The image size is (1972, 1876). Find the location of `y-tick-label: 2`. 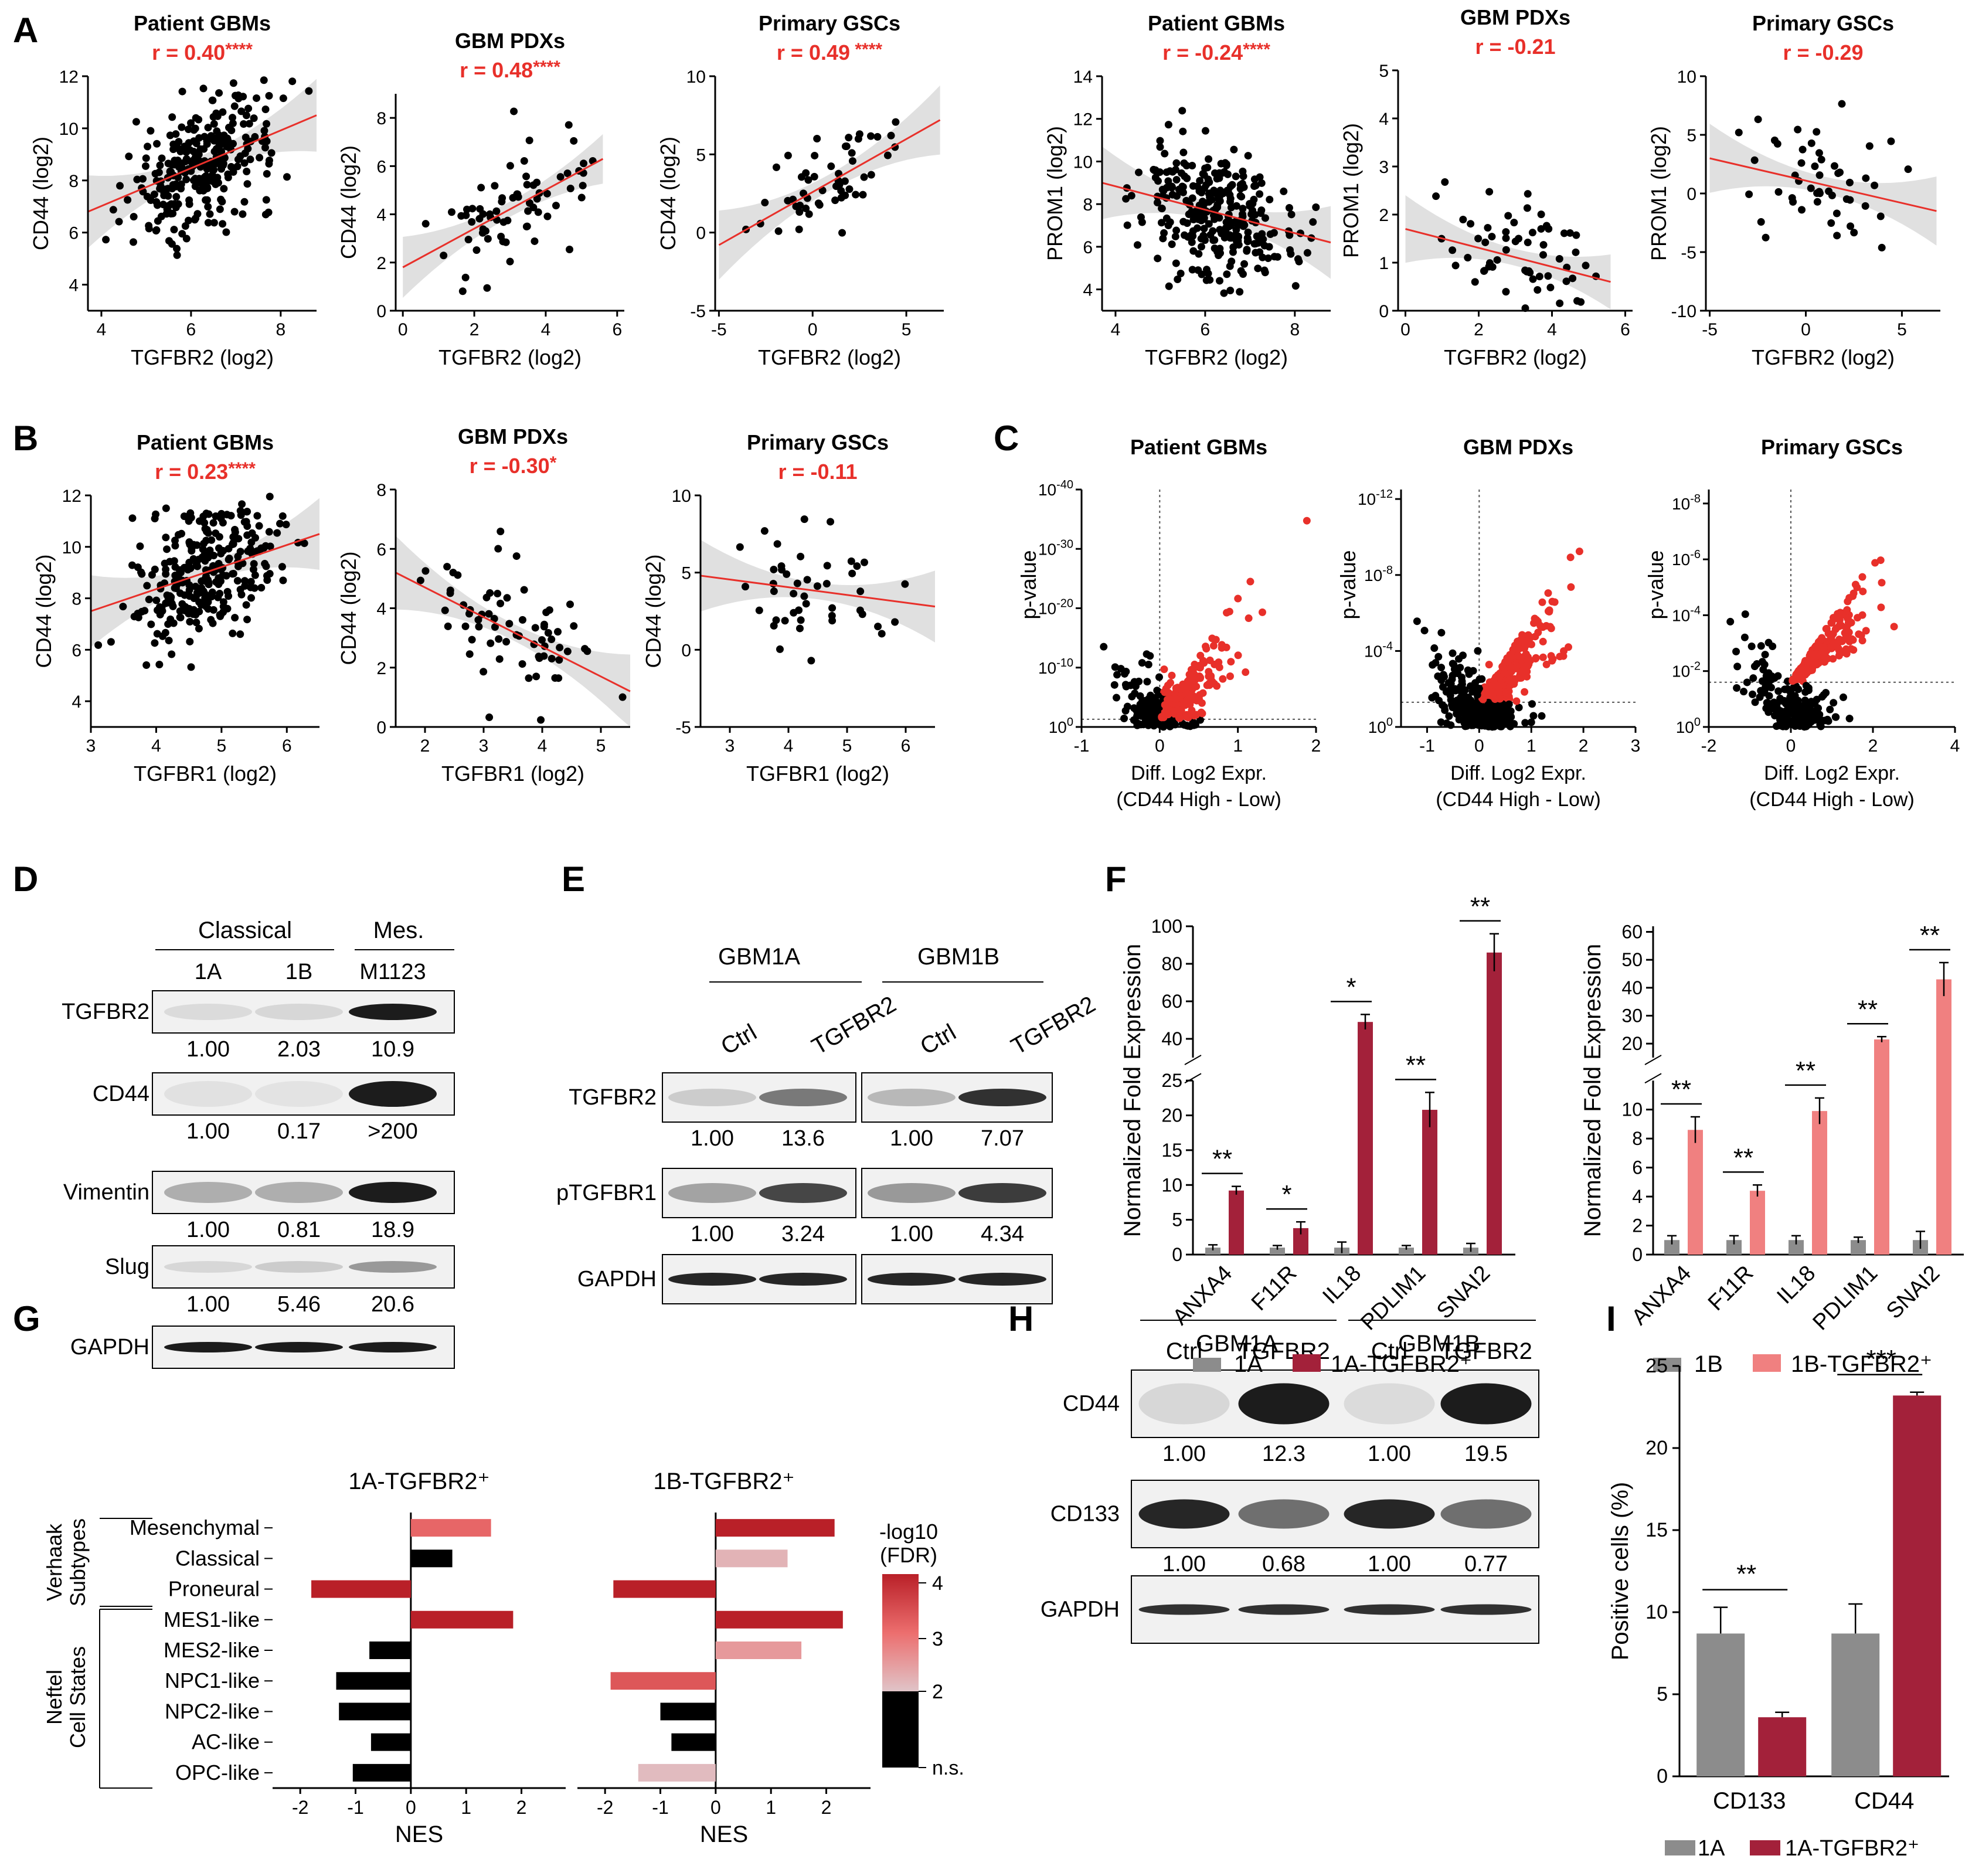

y-tick-label: 2 is located at coordinates (381, 668).